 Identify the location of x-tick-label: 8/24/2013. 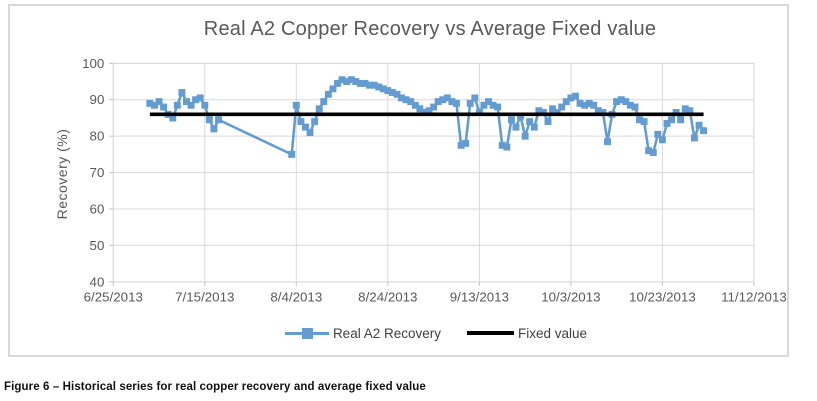
(387, 297).